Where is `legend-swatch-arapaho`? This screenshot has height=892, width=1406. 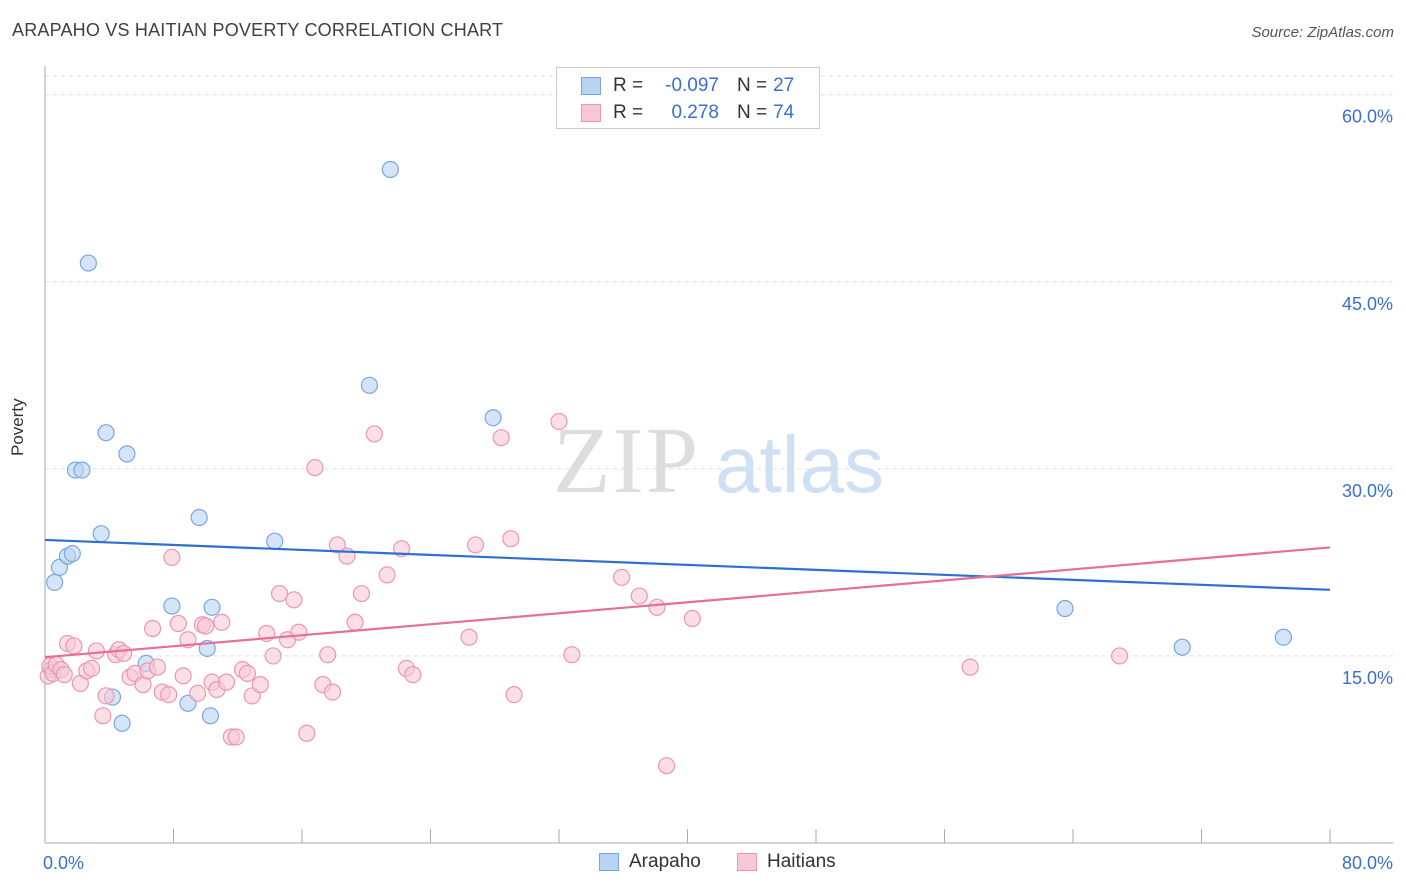
legend-swatch-arapaho is located at coordinates (591, 86).